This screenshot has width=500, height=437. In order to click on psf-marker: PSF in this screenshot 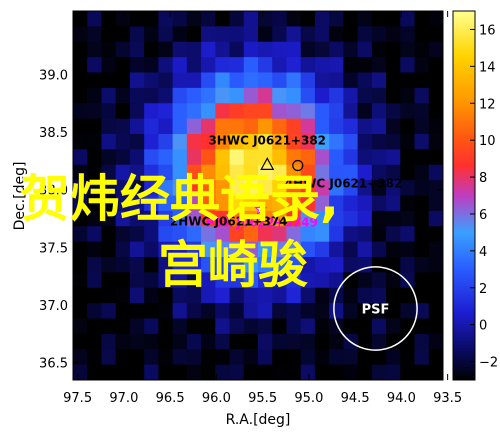, I will do `click(375, 308)`.